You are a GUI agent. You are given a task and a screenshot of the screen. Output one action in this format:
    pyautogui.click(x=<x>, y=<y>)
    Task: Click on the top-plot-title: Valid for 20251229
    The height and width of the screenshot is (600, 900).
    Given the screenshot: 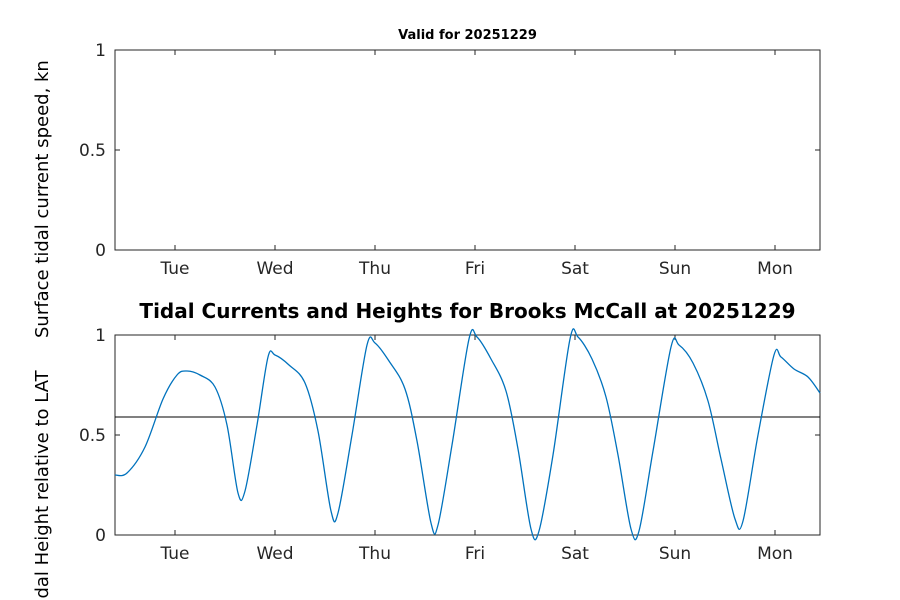 What is the action you would take?
    pyautogui.click(x=467, y=35)
    